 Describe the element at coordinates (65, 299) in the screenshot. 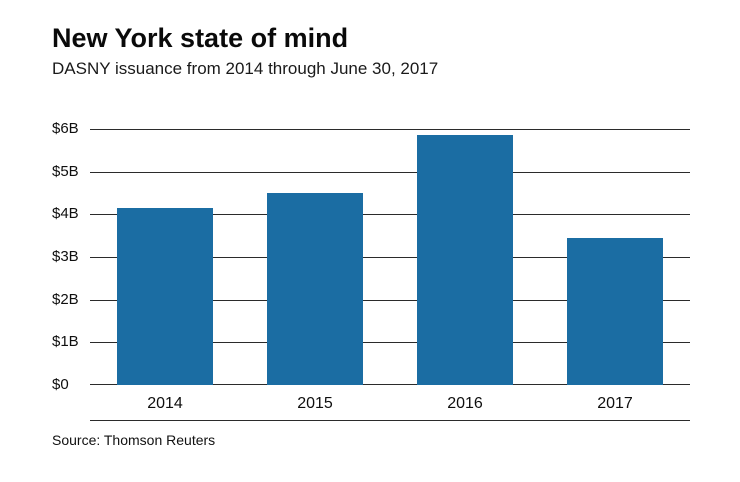

I see `y-axis-label: $2B` at that location.